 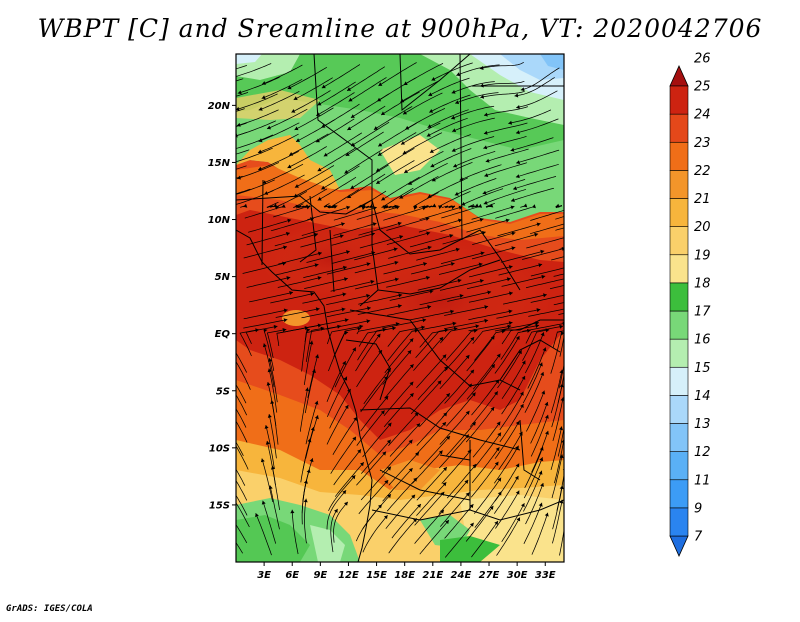 I want to click on lon-label: 24E, so click(x=461, y=575).